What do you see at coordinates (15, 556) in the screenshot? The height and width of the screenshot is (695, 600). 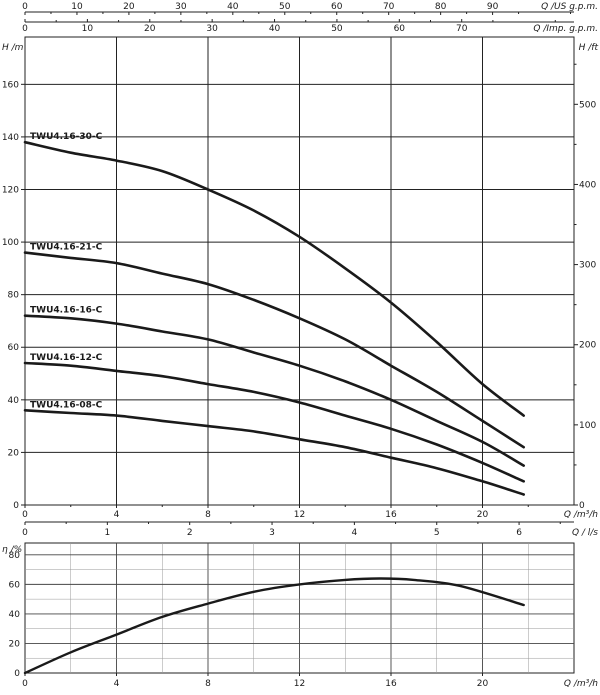 I see `eff-y-tick-label: 80` at bounding box center [15, 556].